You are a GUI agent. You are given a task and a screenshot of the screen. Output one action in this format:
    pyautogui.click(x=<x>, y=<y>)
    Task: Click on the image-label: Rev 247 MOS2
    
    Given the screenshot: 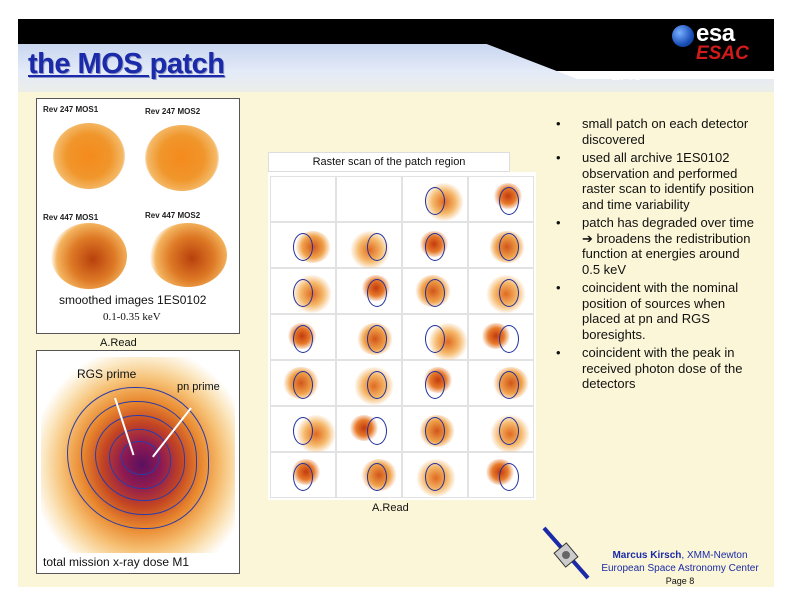 What is the action you would take?
    pyautogui.click(x=173, y=111)
    